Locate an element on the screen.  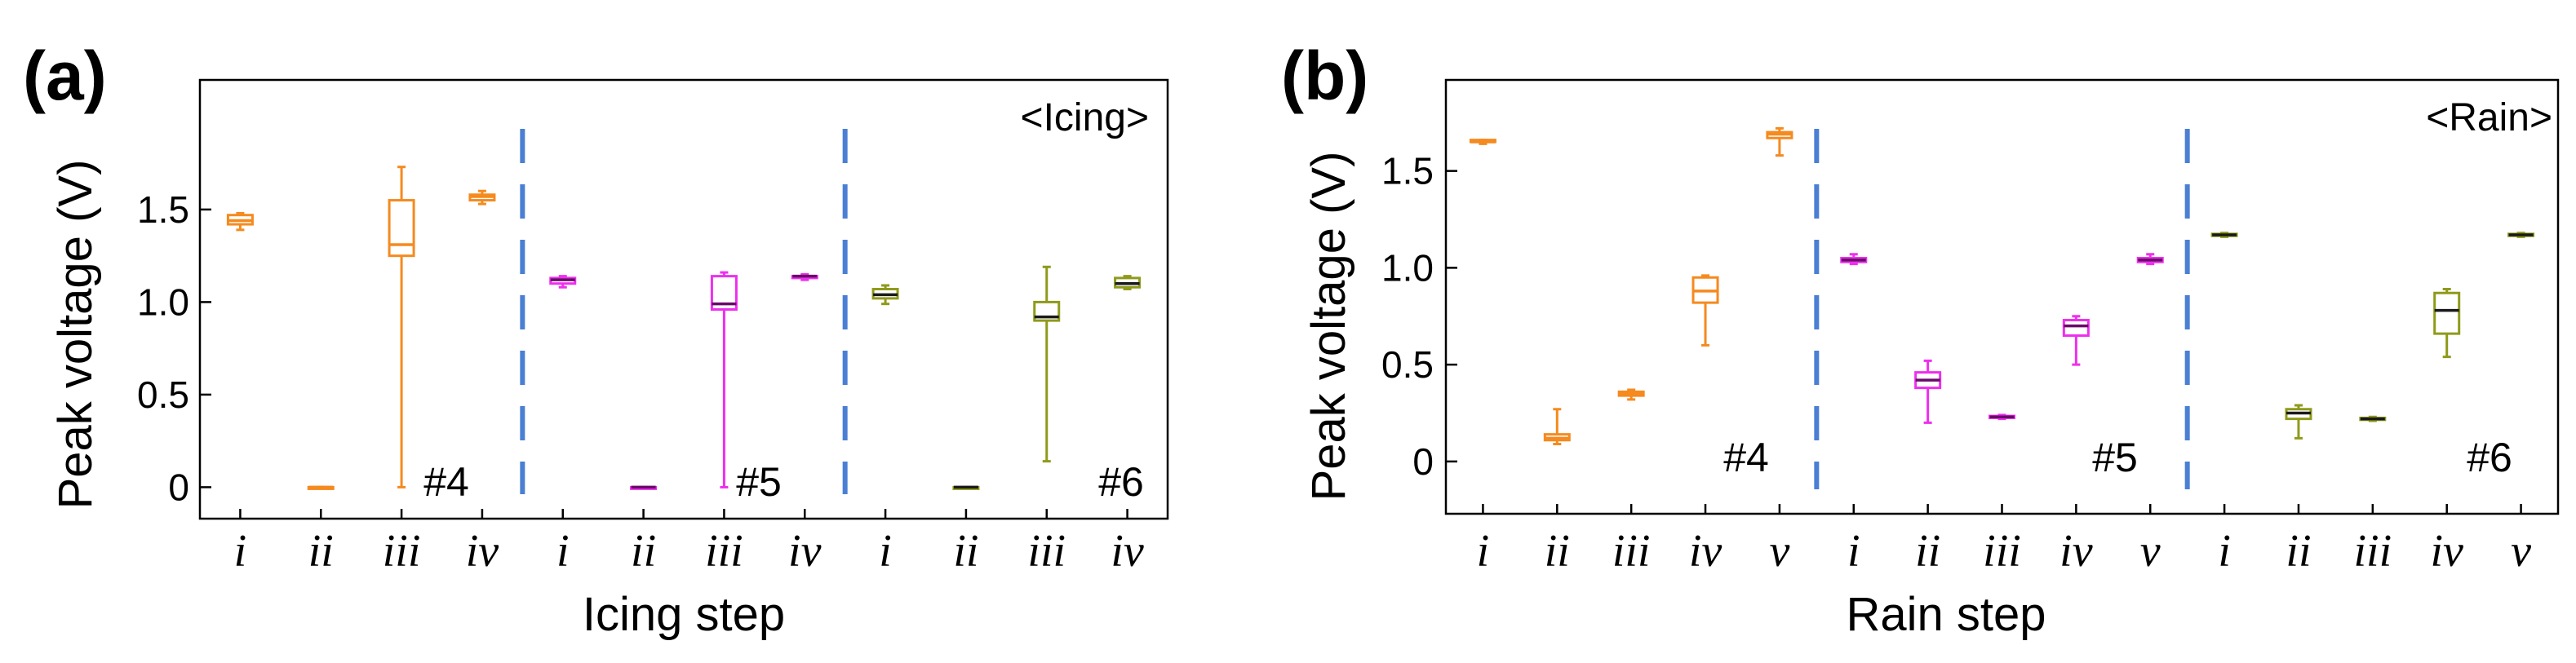
panel-label: (a) is located at coordinates (65, 76).